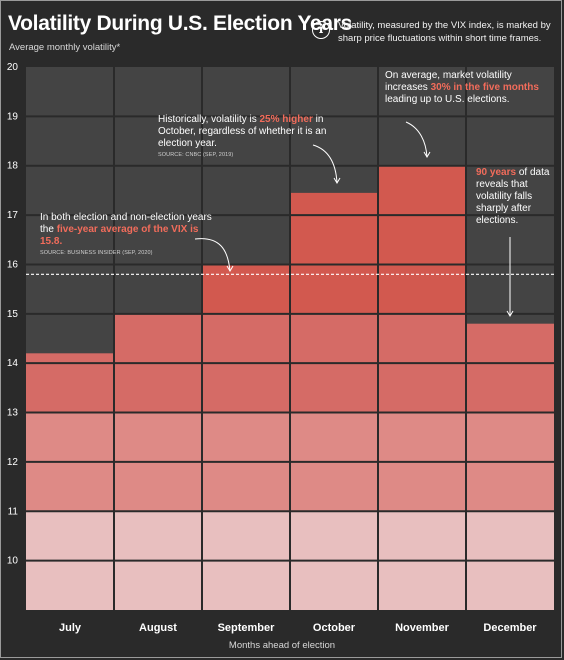  Describe the element at coordinates (180, 23) in the screenshot. I see `chart-title: Volatility During U.S. Election Years` at that location.